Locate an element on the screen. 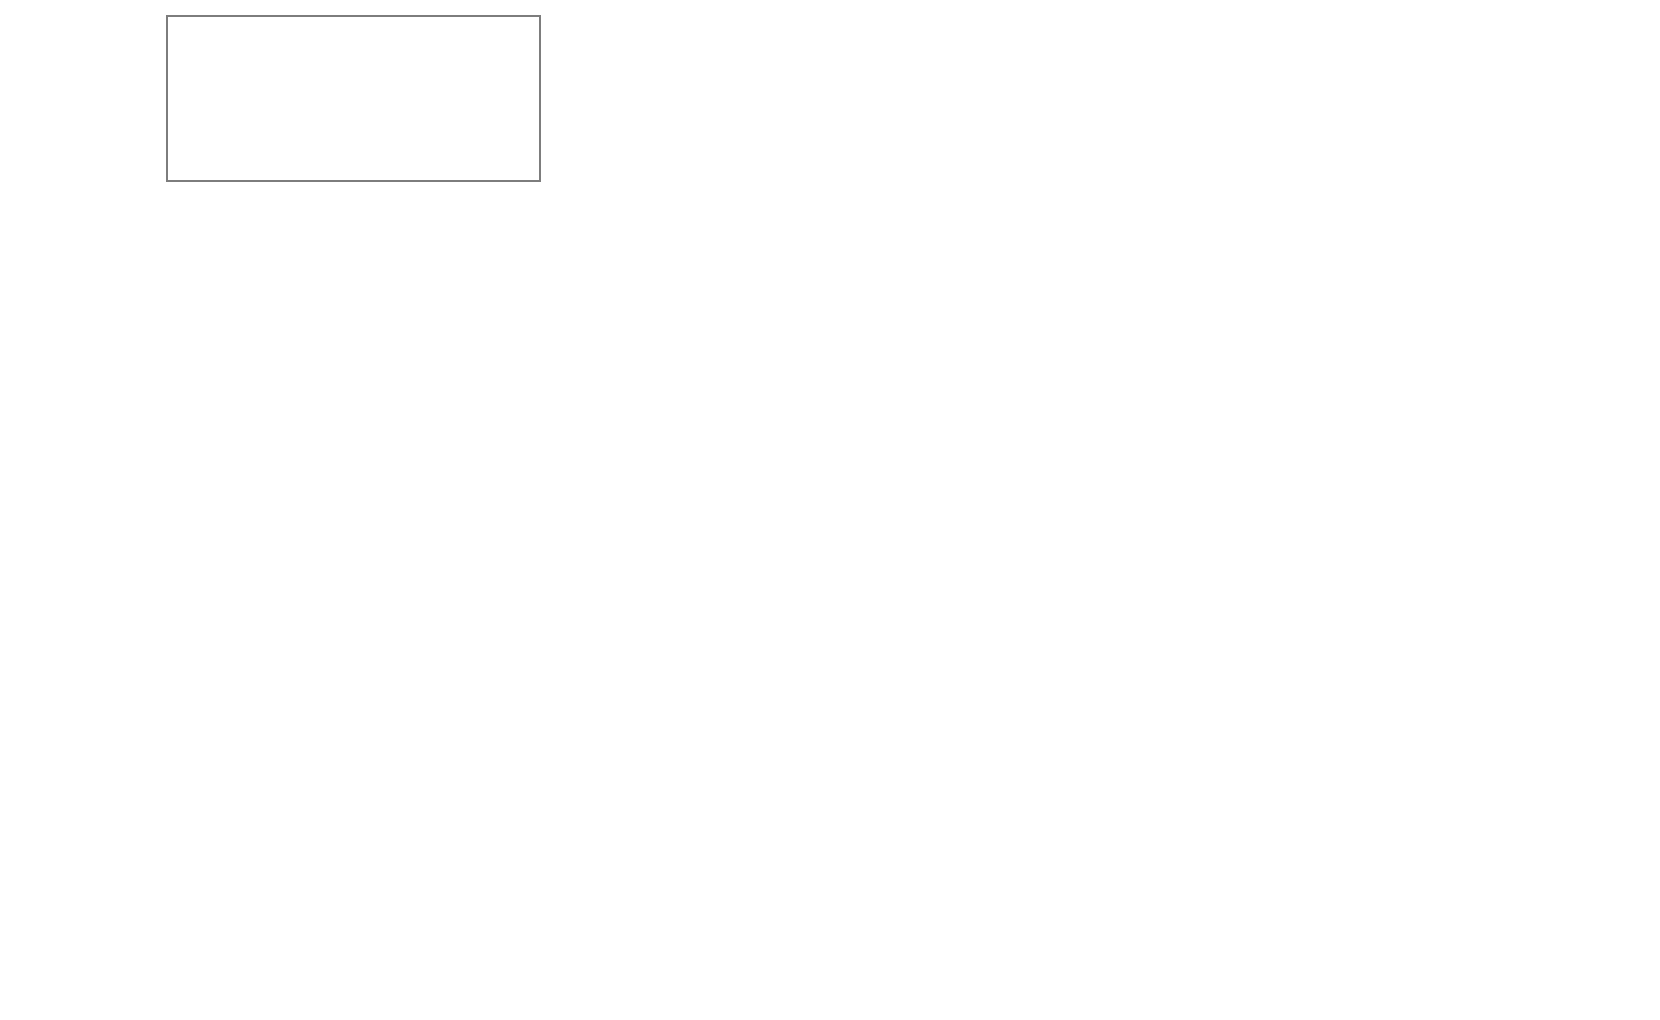  residual-line-sample is located at coordinates (232, 101).